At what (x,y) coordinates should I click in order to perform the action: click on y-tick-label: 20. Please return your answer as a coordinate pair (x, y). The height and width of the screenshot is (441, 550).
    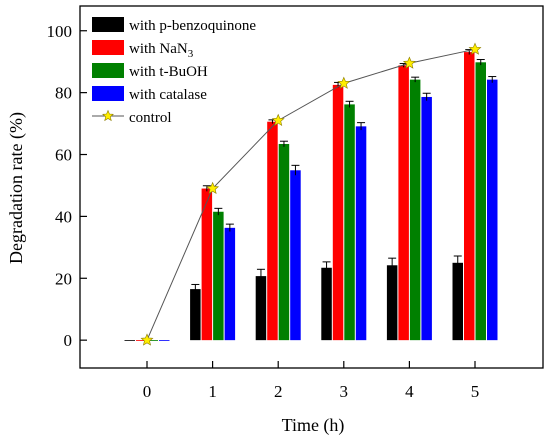
    Looking at the image, I should click on (63, 278).